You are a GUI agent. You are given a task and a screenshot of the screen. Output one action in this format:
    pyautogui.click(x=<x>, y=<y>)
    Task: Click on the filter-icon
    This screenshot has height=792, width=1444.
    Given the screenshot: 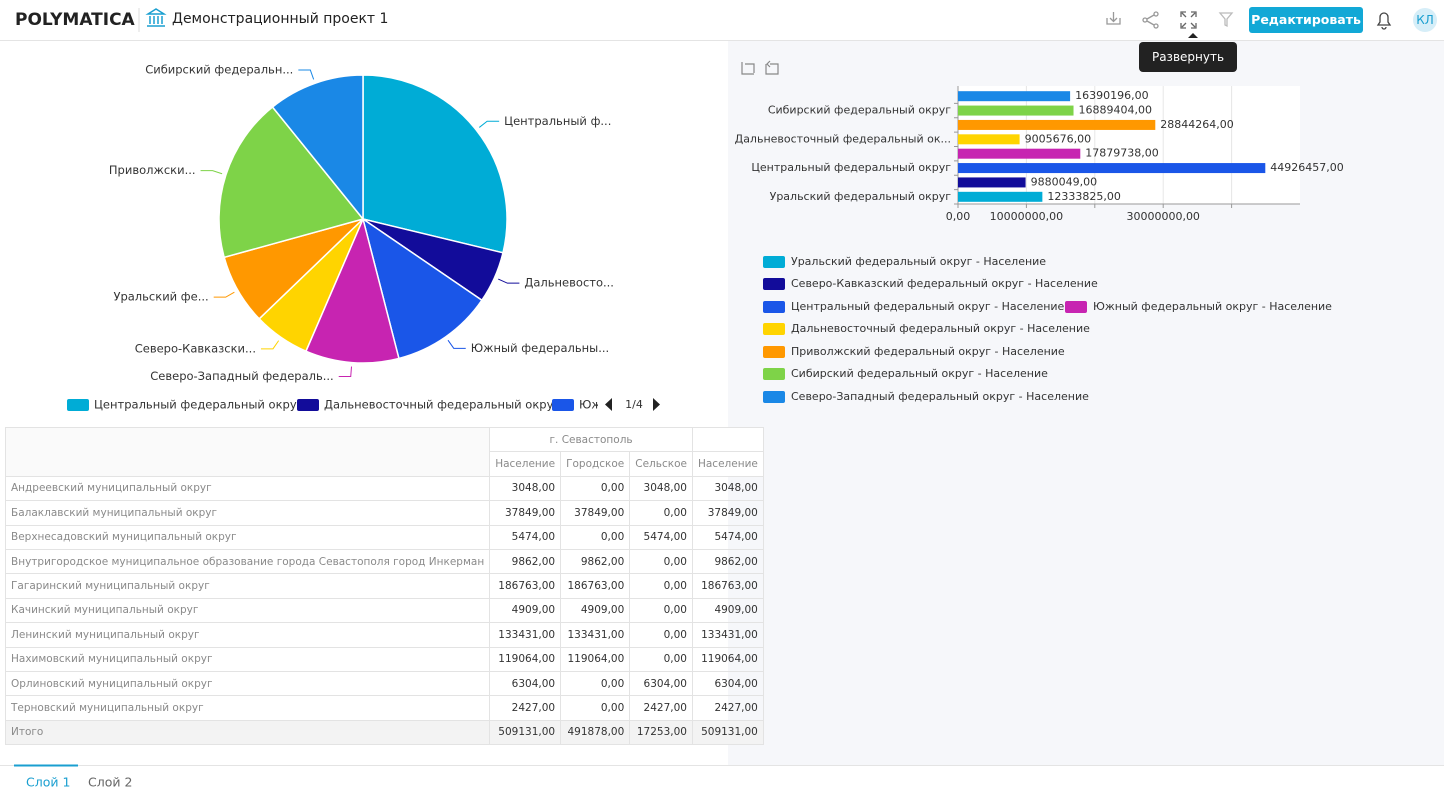 What is the action you would take?
    pyautogui.click(x=1226, y=20)
    